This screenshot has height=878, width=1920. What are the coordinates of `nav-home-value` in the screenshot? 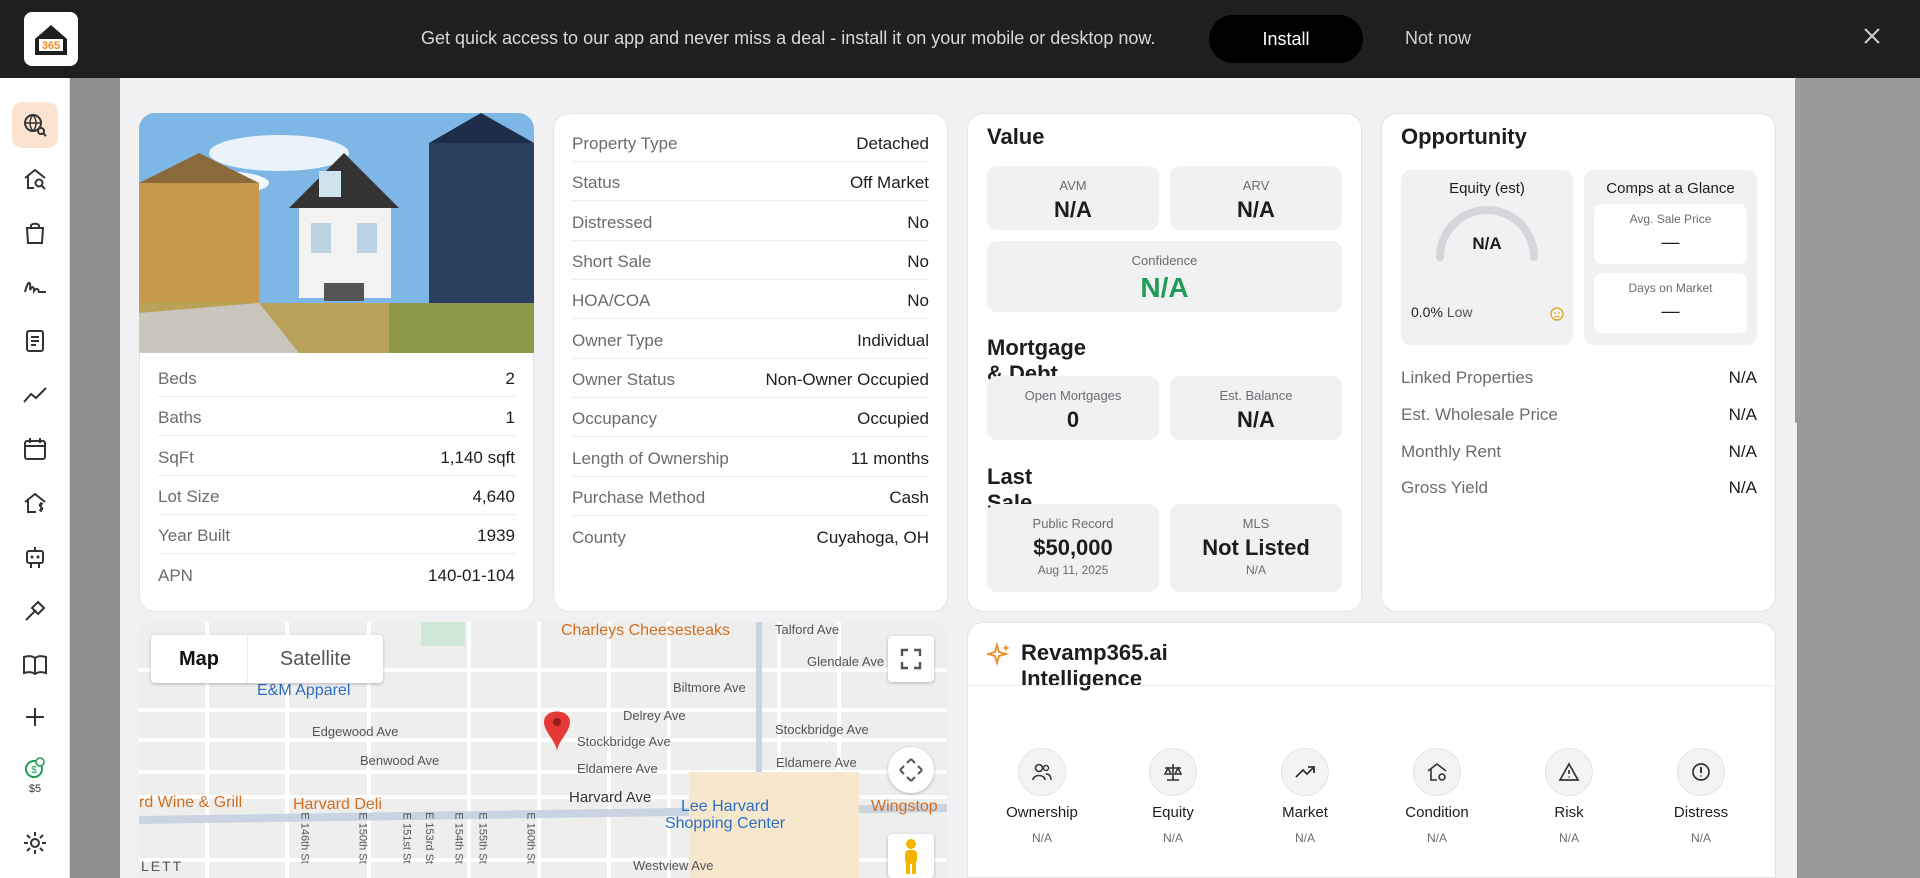 It's located at (35, 503).